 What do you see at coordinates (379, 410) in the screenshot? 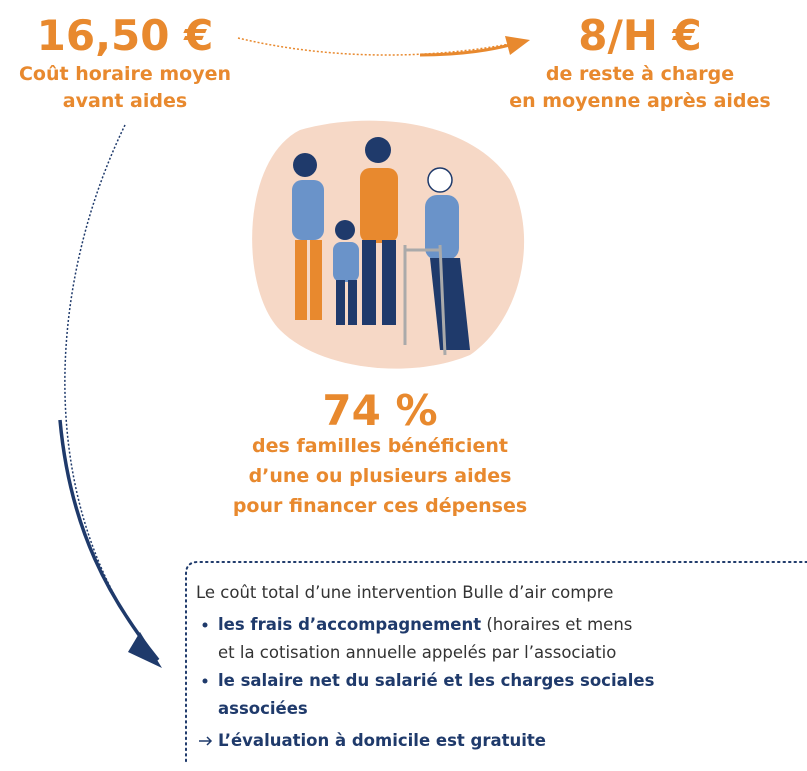
I see `stat-amount: 74 %` at bounding box center [379, 410].